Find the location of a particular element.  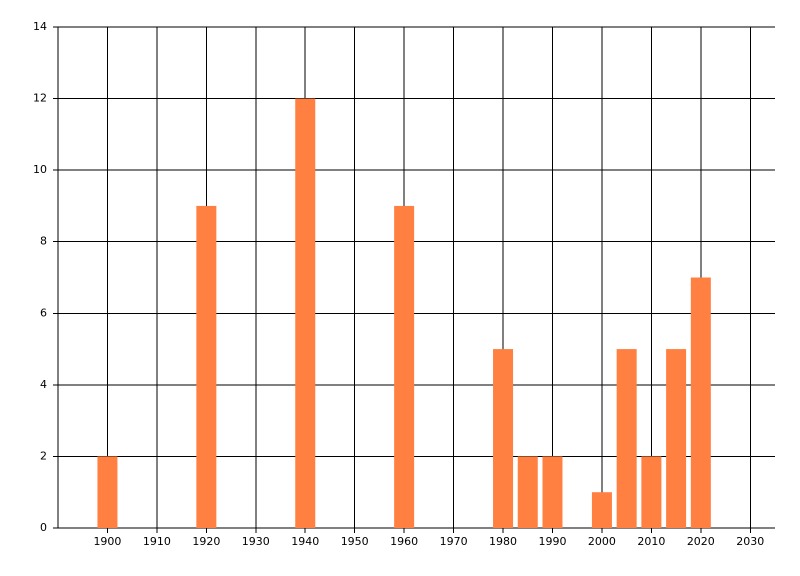

y-tick-label: 8 is located at coordinates (43, 241).